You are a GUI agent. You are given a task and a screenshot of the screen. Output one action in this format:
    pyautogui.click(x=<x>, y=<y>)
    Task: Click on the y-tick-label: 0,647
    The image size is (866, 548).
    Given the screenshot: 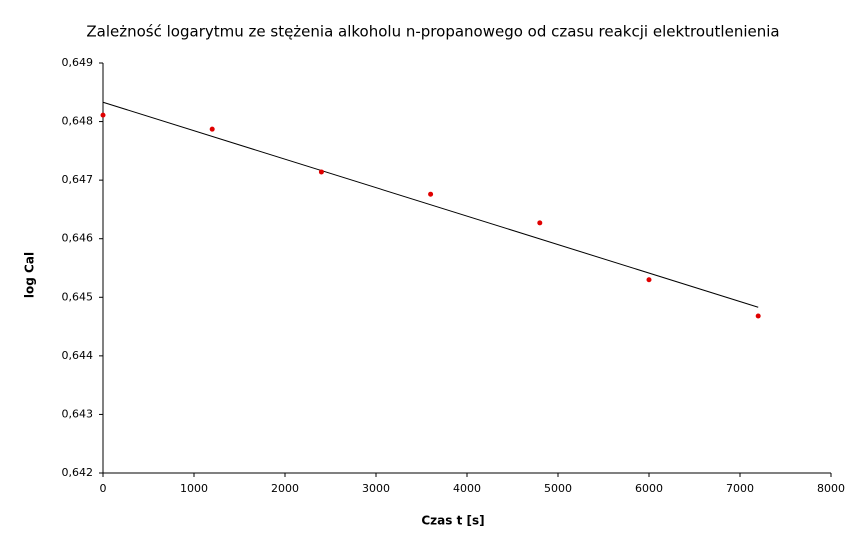 What is the action you would take?
    pyautogui.click(x=78, y=179)
    